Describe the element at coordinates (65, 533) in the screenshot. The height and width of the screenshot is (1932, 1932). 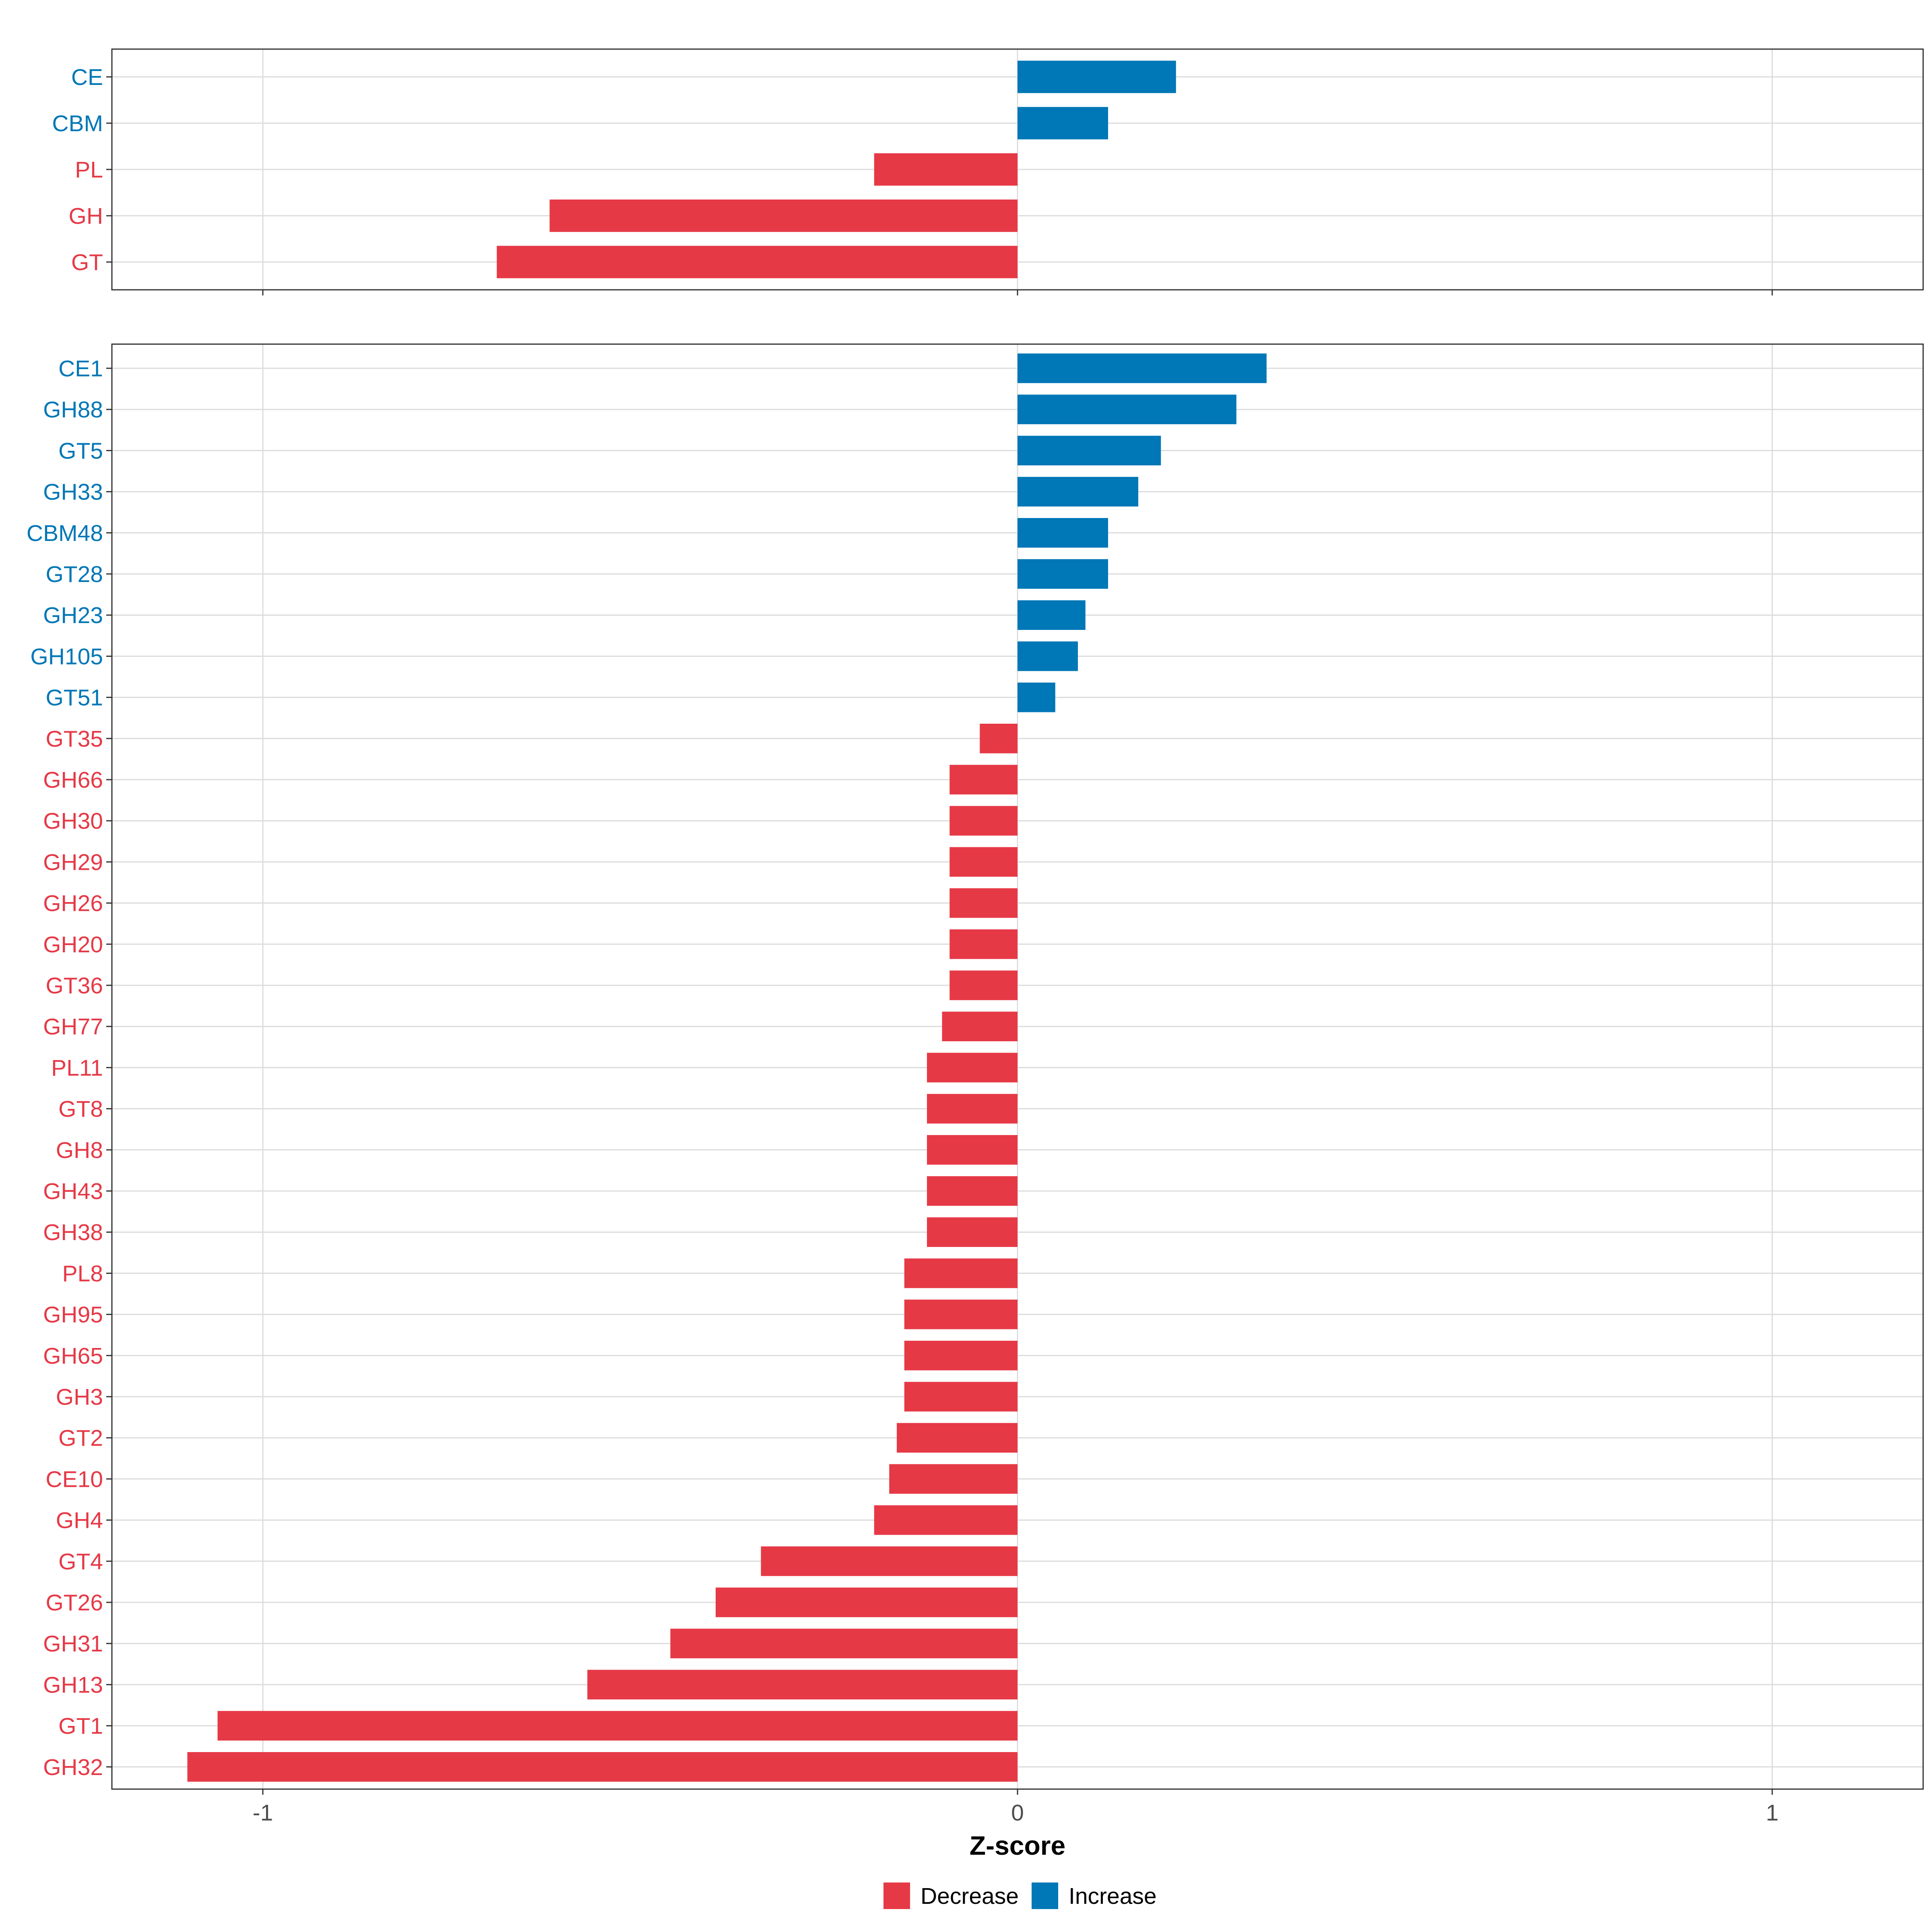
I see `category-label-cbm48: CBM48` at that location.